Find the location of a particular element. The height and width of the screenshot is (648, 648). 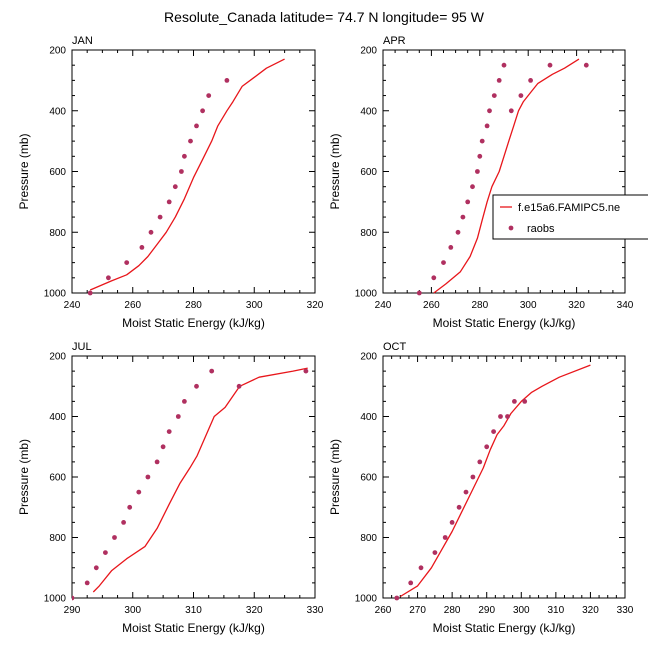

x-tick-label: 340 is located at coordinates (625, 305).